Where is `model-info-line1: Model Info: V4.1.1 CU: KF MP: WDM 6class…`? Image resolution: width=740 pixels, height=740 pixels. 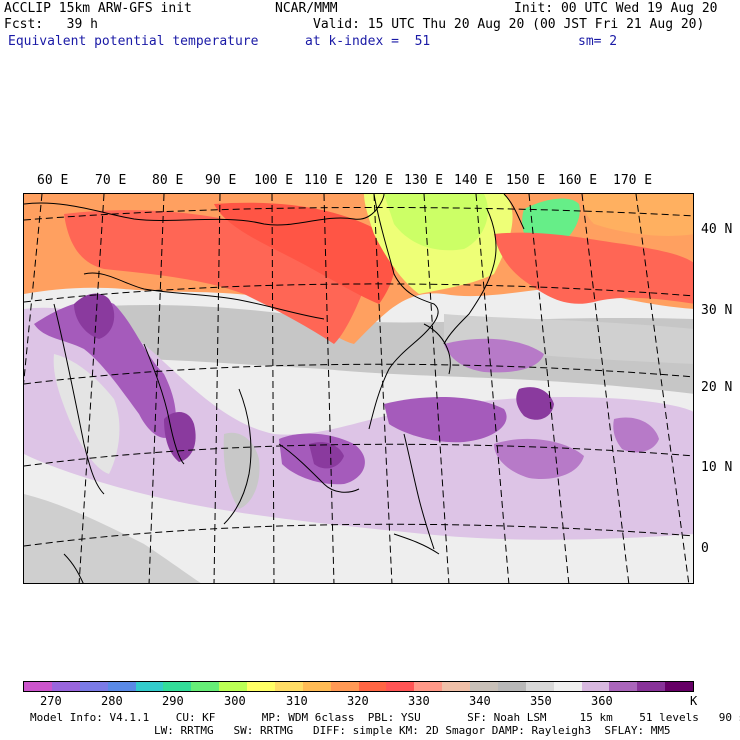
model-info-line1: Model Info: V4.1.1 CU: KF MP: WDM 6class… is located at coordinates (385, 717).